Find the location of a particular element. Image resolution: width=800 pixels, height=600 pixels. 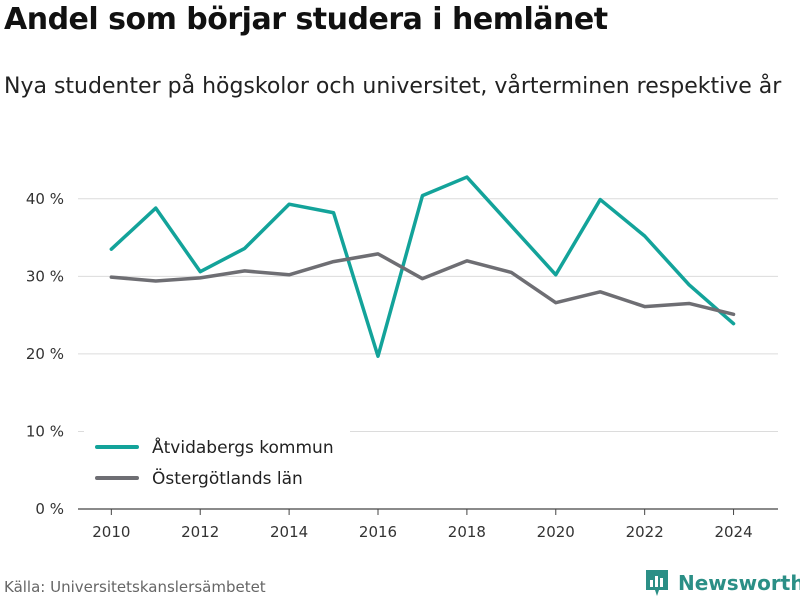

chart-title: Andel som börjar studera i hemlänet is located at coordinates (306, 19).